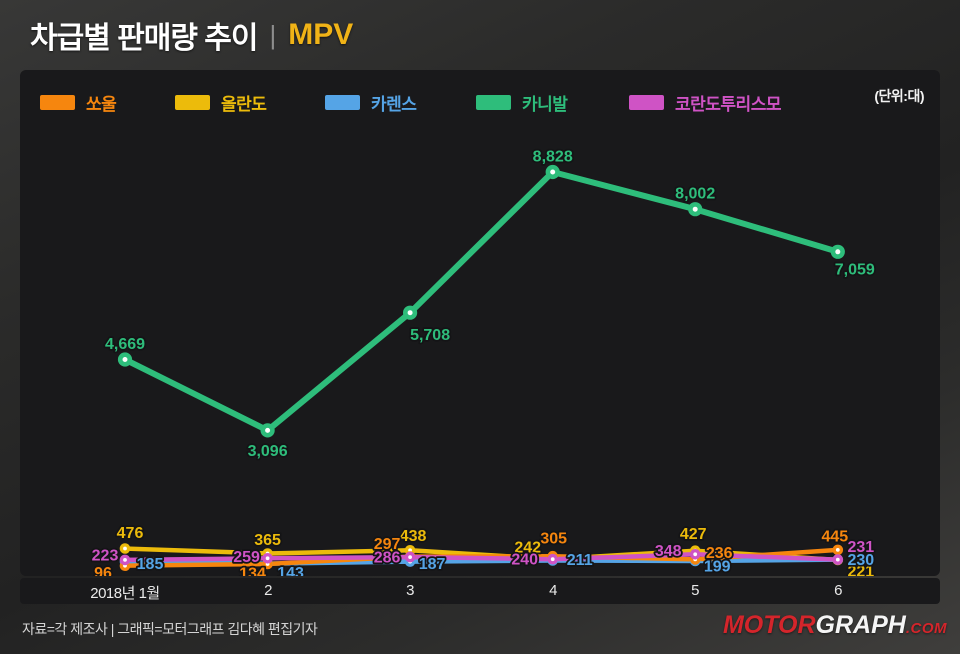 This screenshot has height=654, width=960. Describe the element at coordinates (926, 628) in the screenshot. I see `logo-com: .COM` at that location.